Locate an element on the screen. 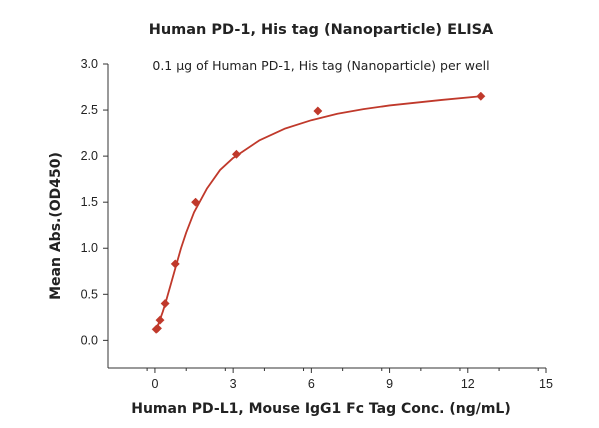 The width and height of the screenshot is (599, 428). chart-title: Human PD-1, His tag (Nanoparticle) ELISA is located at coordinates (321, 30).